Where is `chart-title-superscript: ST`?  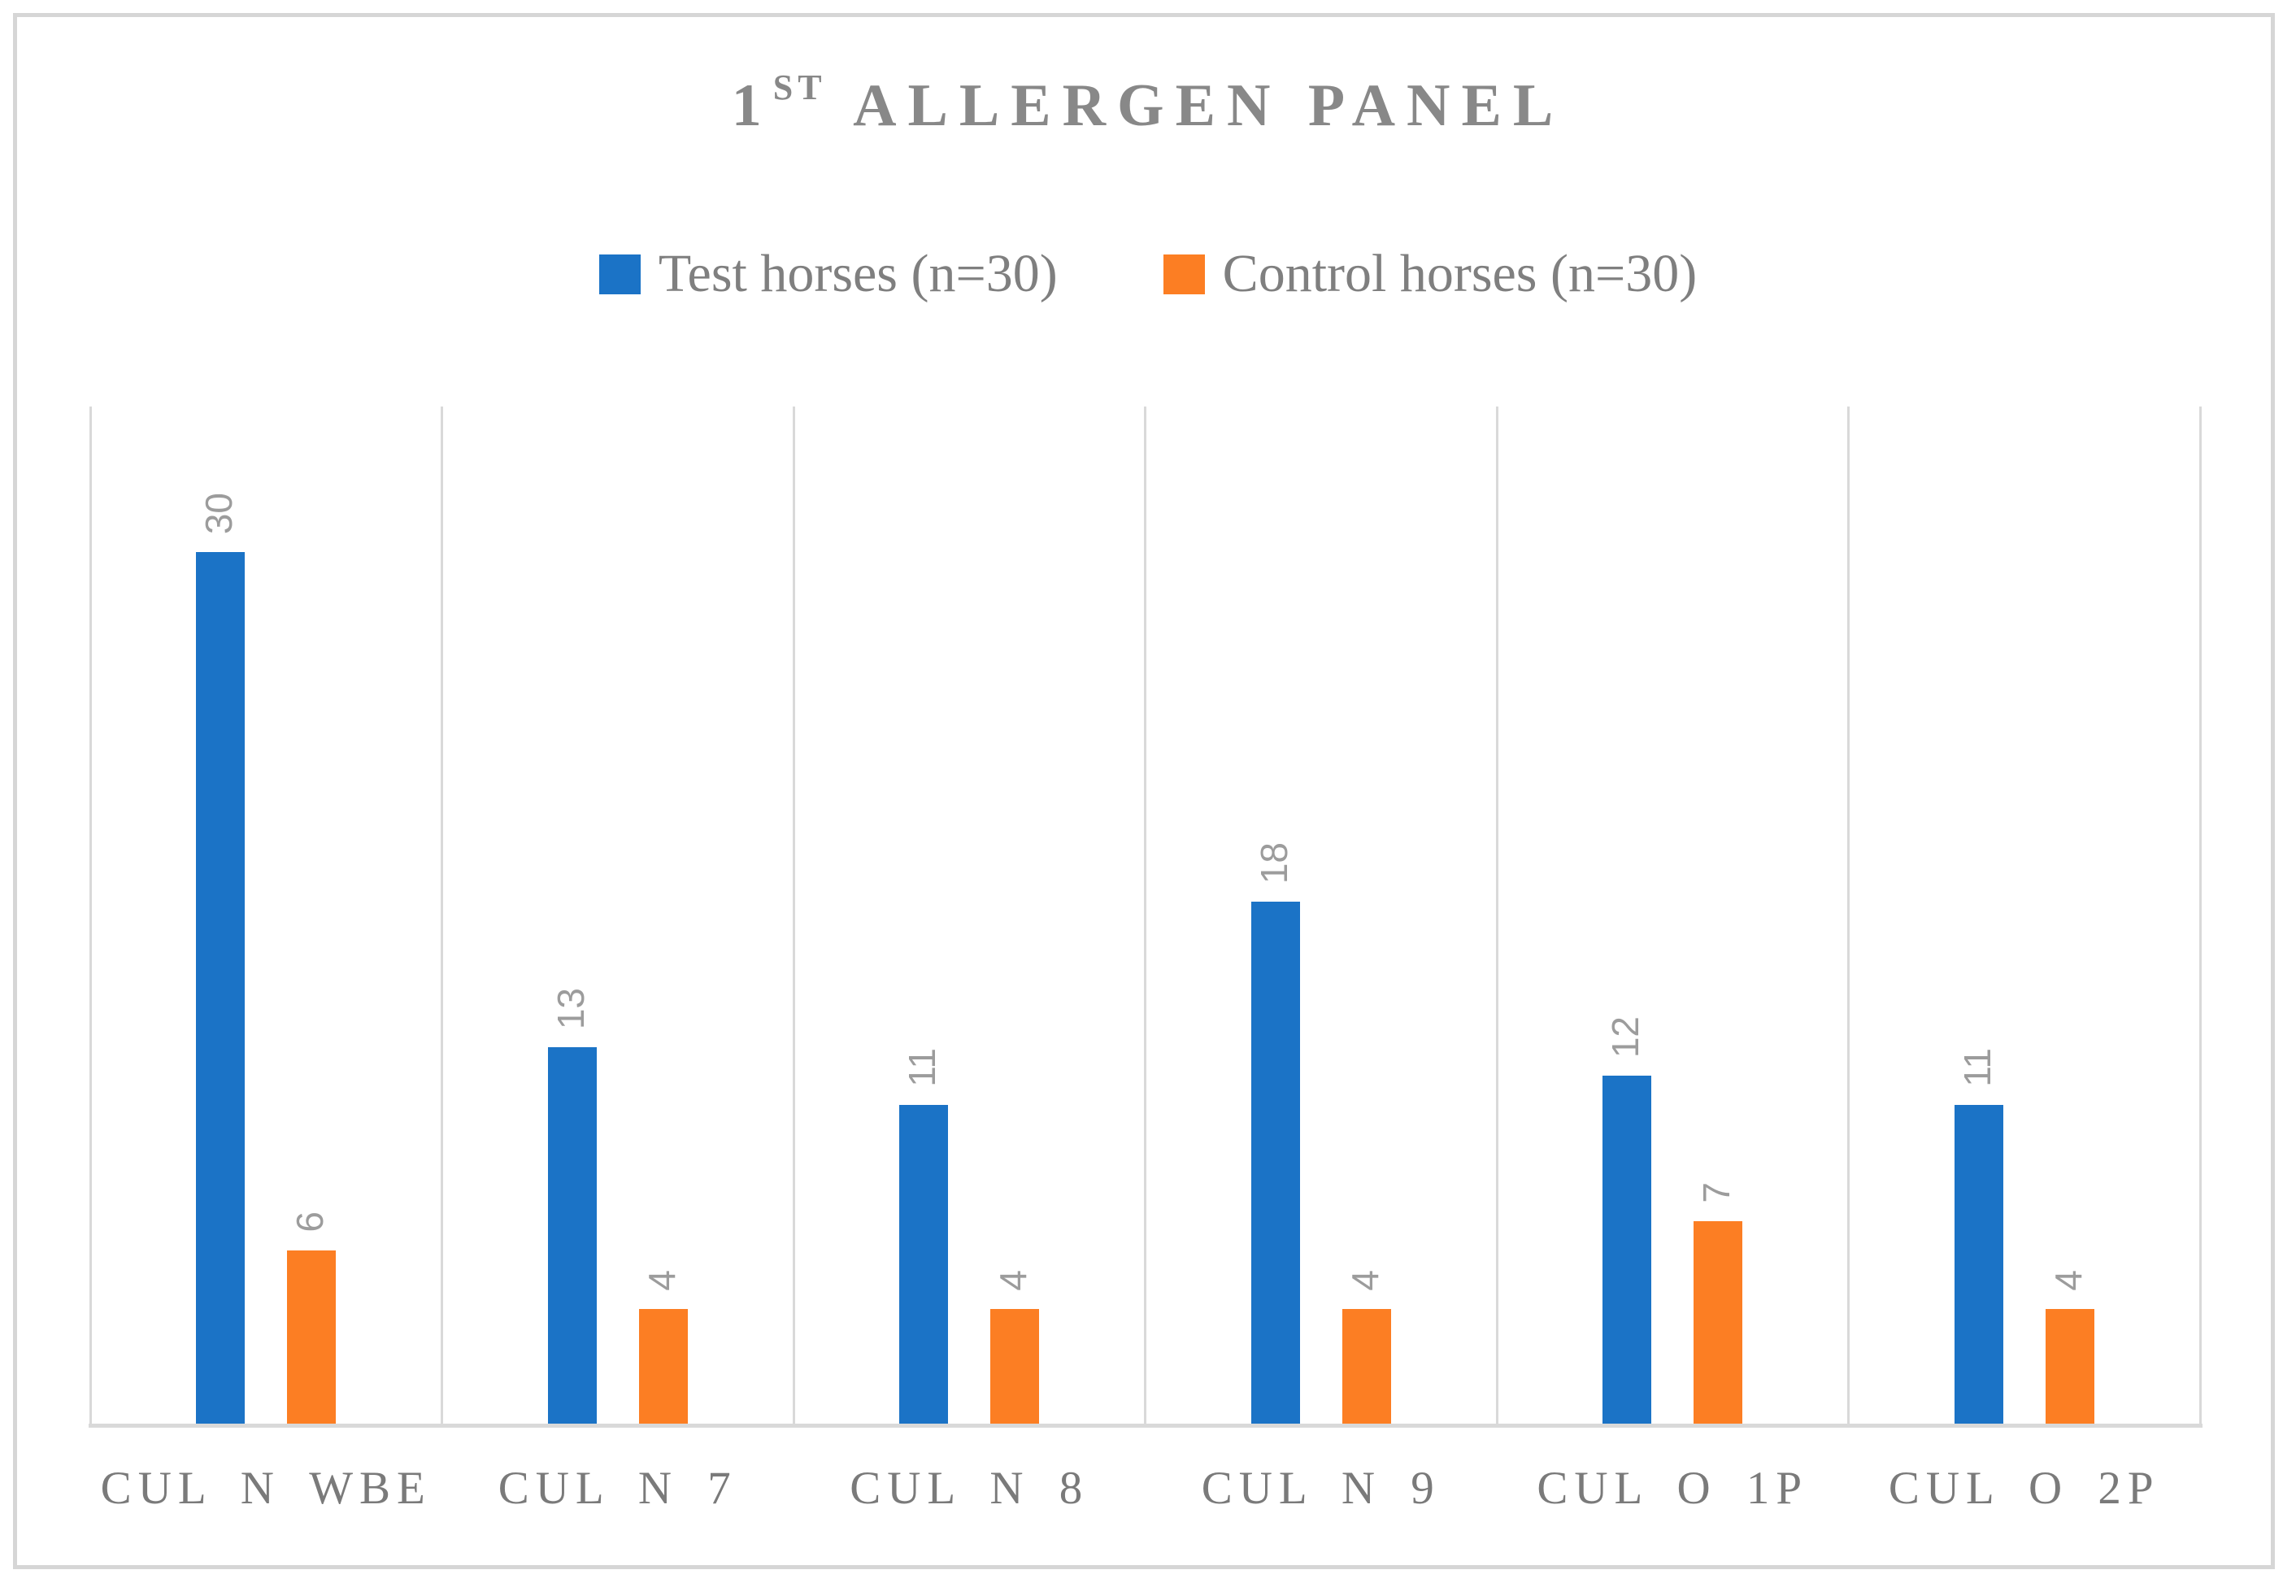
chart-title-superscript: ST is located at coordinates (799, 88).